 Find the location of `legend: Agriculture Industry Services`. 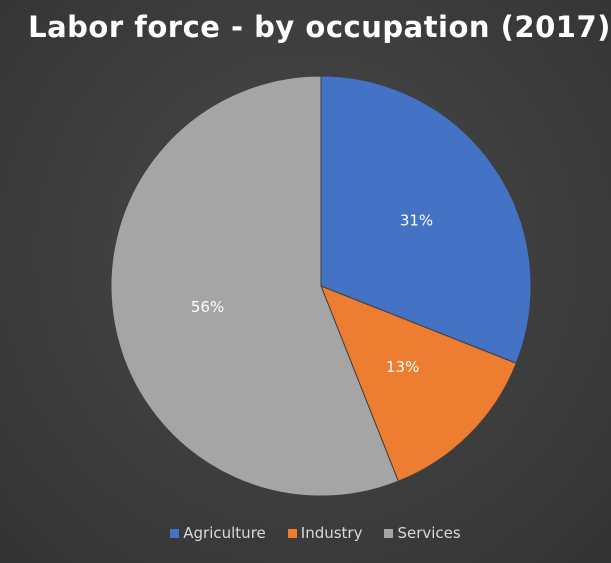

legend: Agriculture Industry Services is located at coordinates (305, 533).